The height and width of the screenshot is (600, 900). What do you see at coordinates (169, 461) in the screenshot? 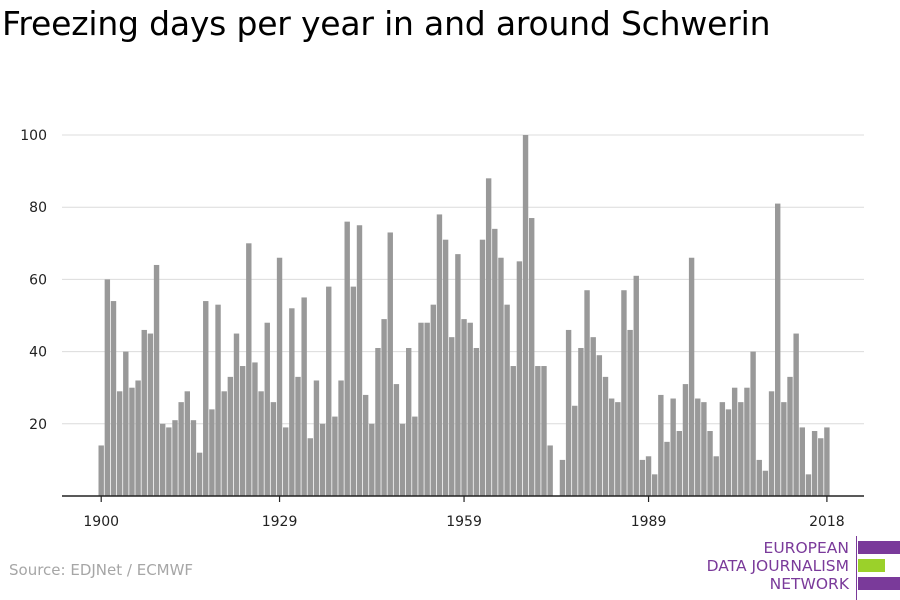
I see `bar-1911` at bounding box center [169, 461].